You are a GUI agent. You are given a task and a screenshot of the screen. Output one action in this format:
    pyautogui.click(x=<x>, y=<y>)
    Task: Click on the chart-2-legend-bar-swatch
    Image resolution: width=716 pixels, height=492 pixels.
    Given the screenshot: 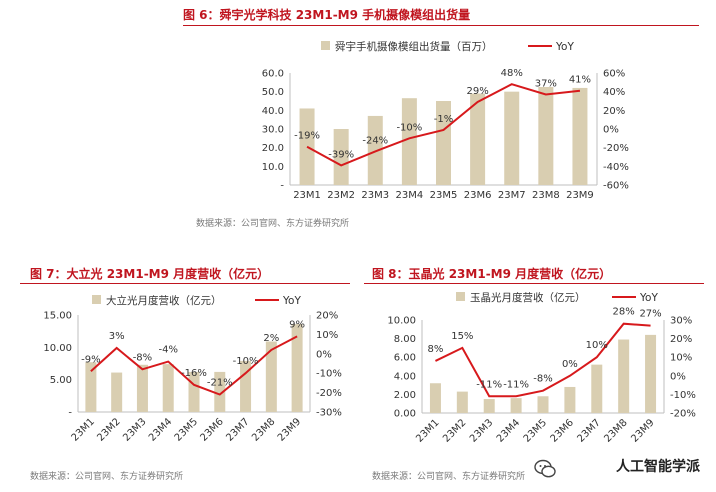 What is the action you would take?
    pyautogui.click(x=96, y=299)
    